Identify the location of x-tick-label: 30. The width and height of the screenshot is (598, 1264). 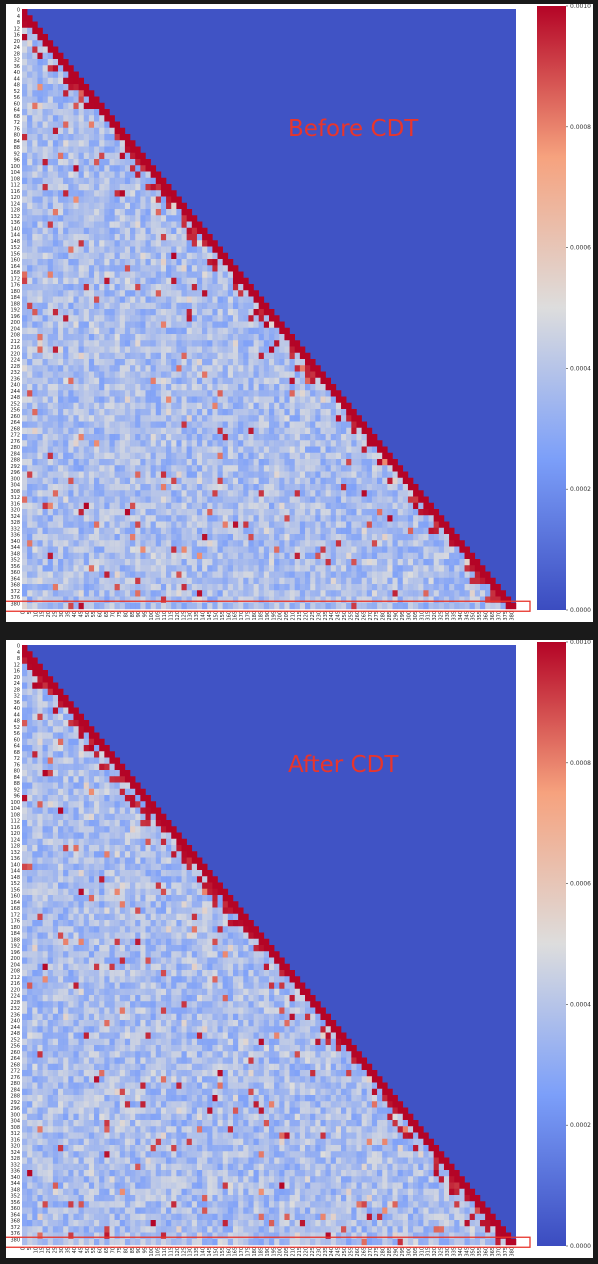
(62, 614).